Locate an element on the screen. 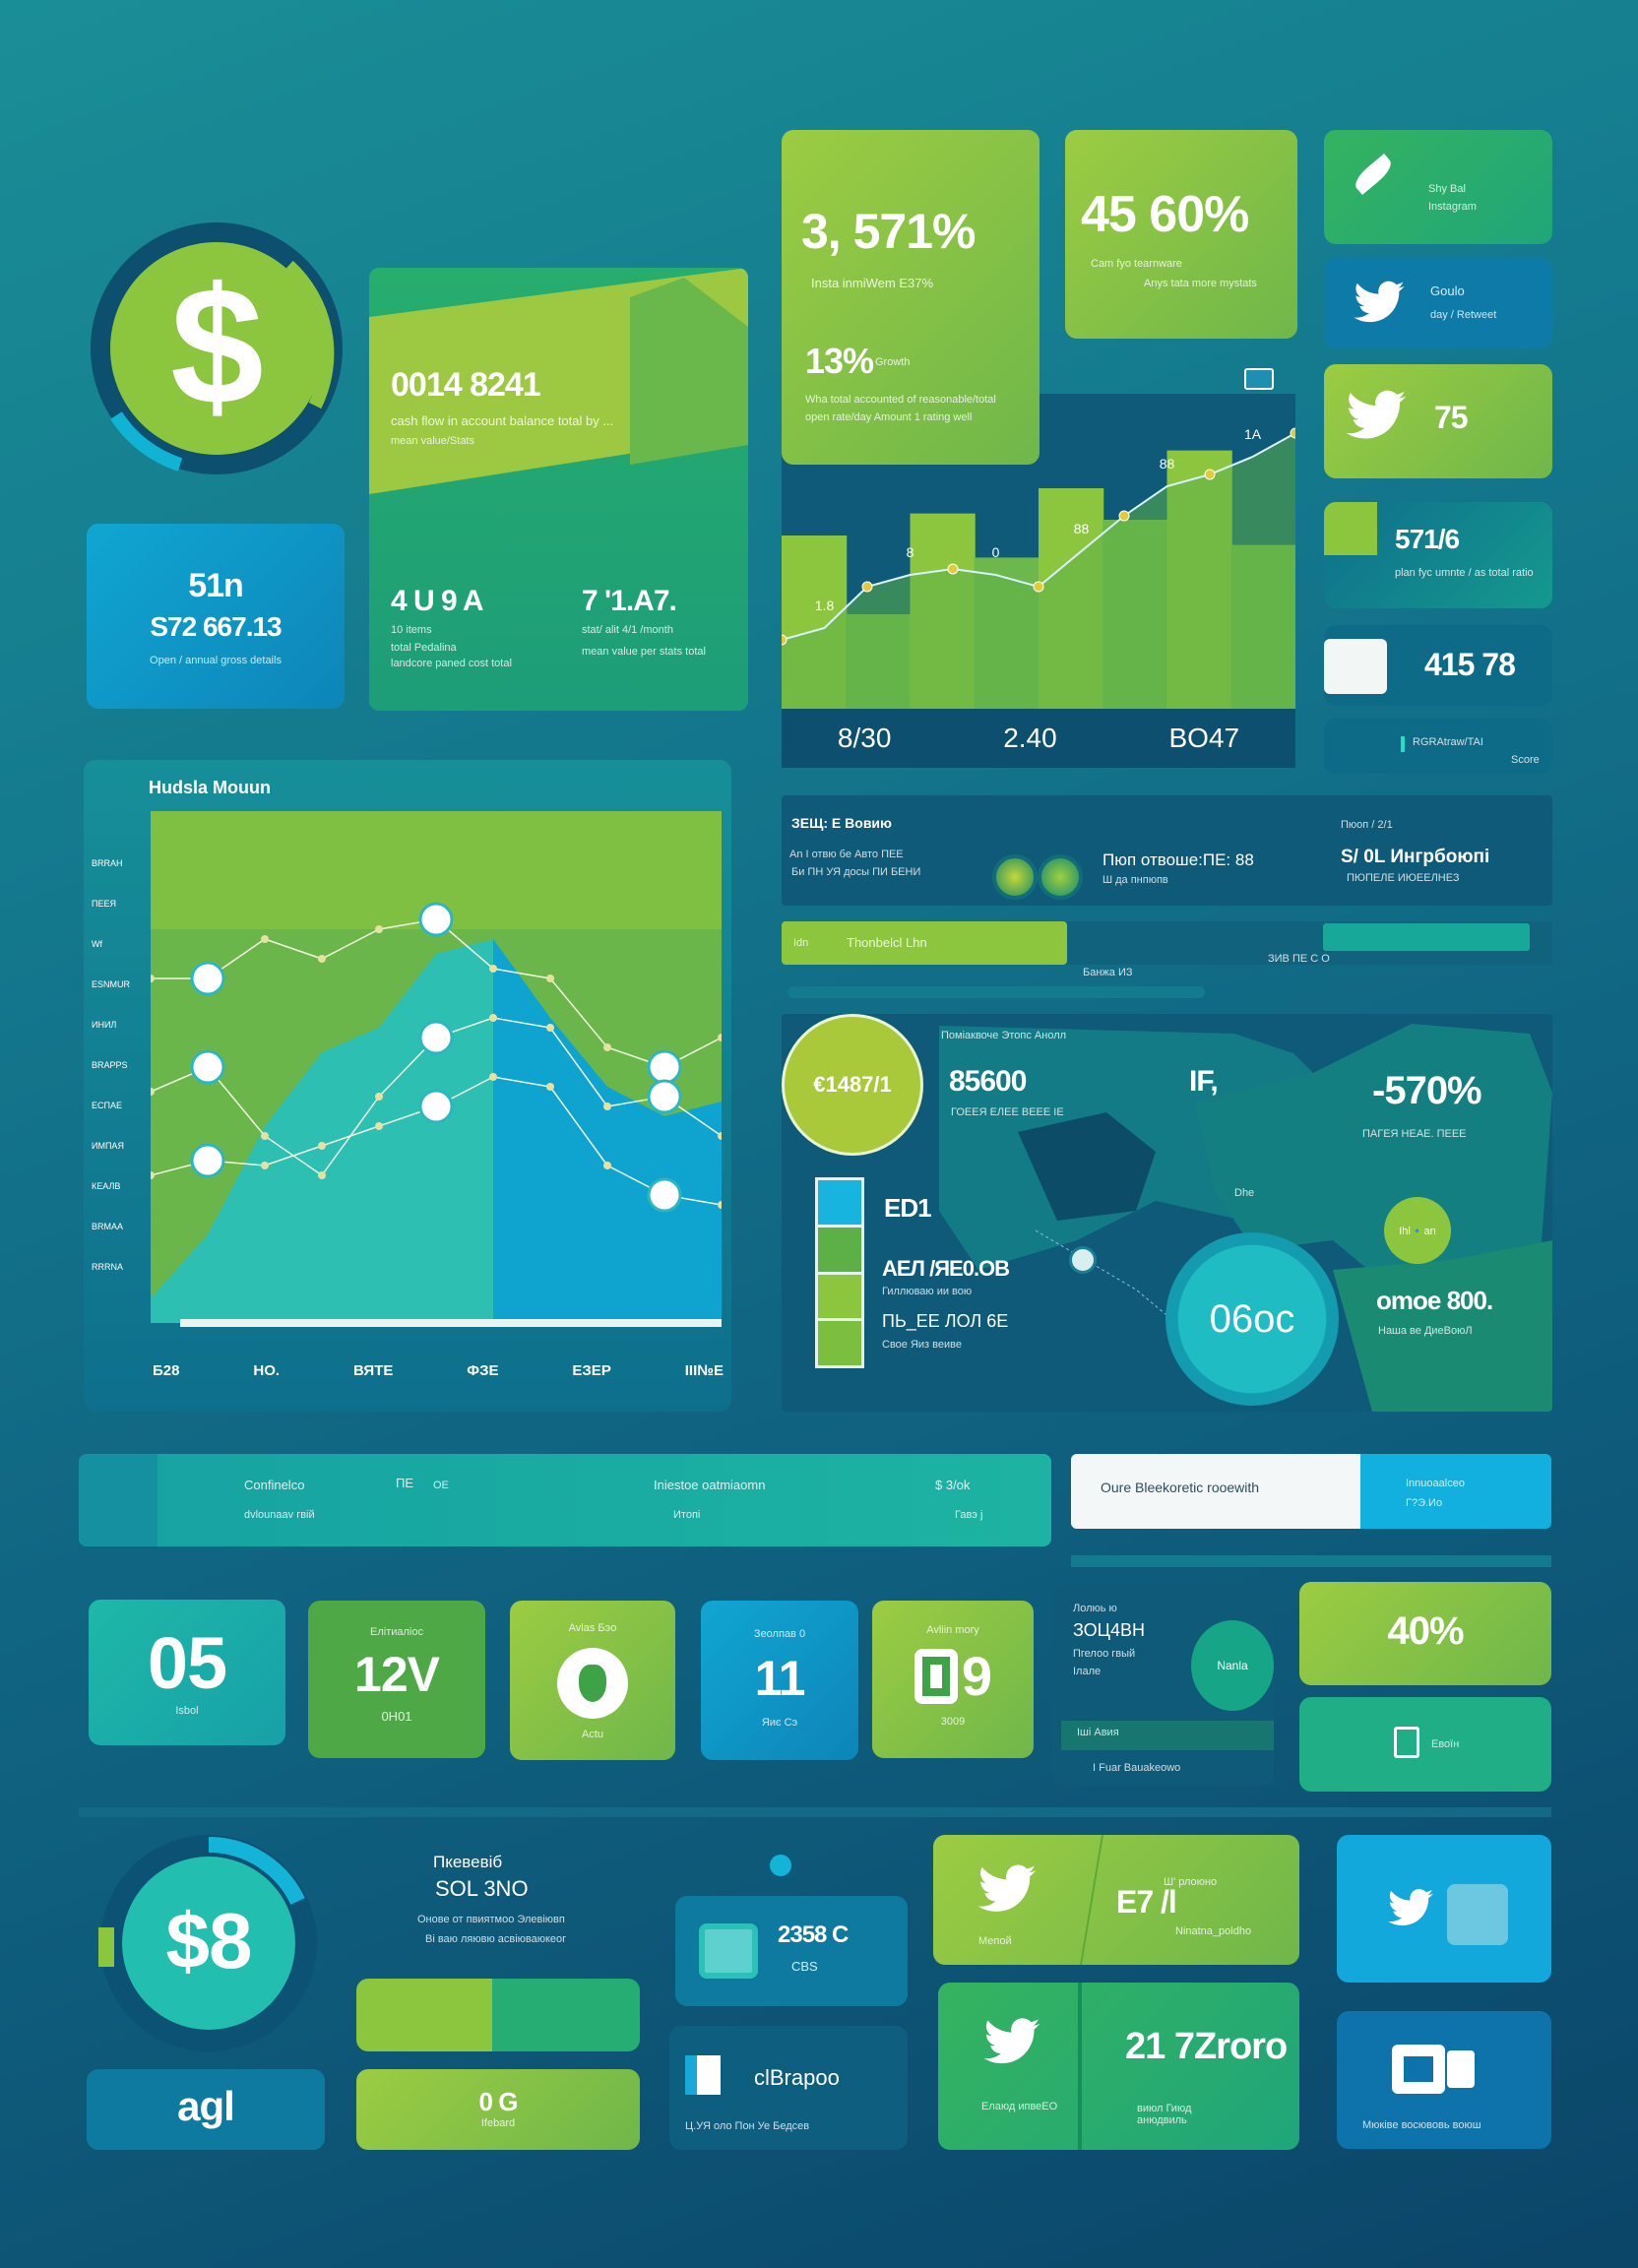 This screenshot has height=2268, width=1638. social-card-score: RGRAtraw/TAI Score is located at coordinates (1438, 746).